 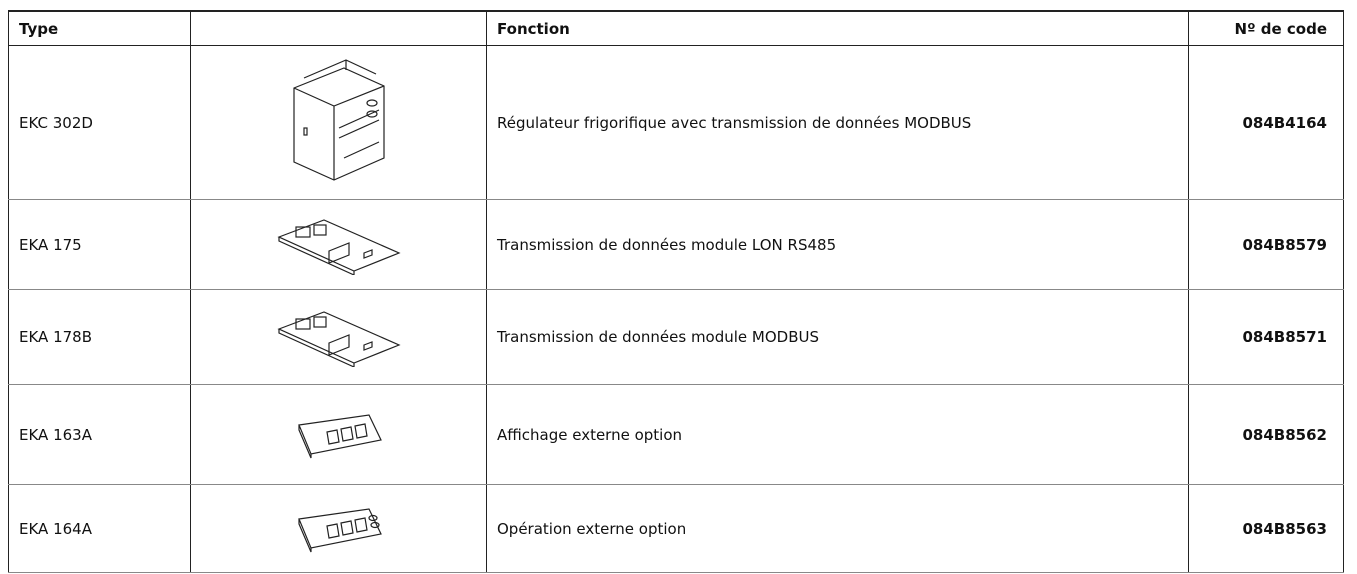 I want to click on header-cell: Fonction, so click(x=837, y=28).